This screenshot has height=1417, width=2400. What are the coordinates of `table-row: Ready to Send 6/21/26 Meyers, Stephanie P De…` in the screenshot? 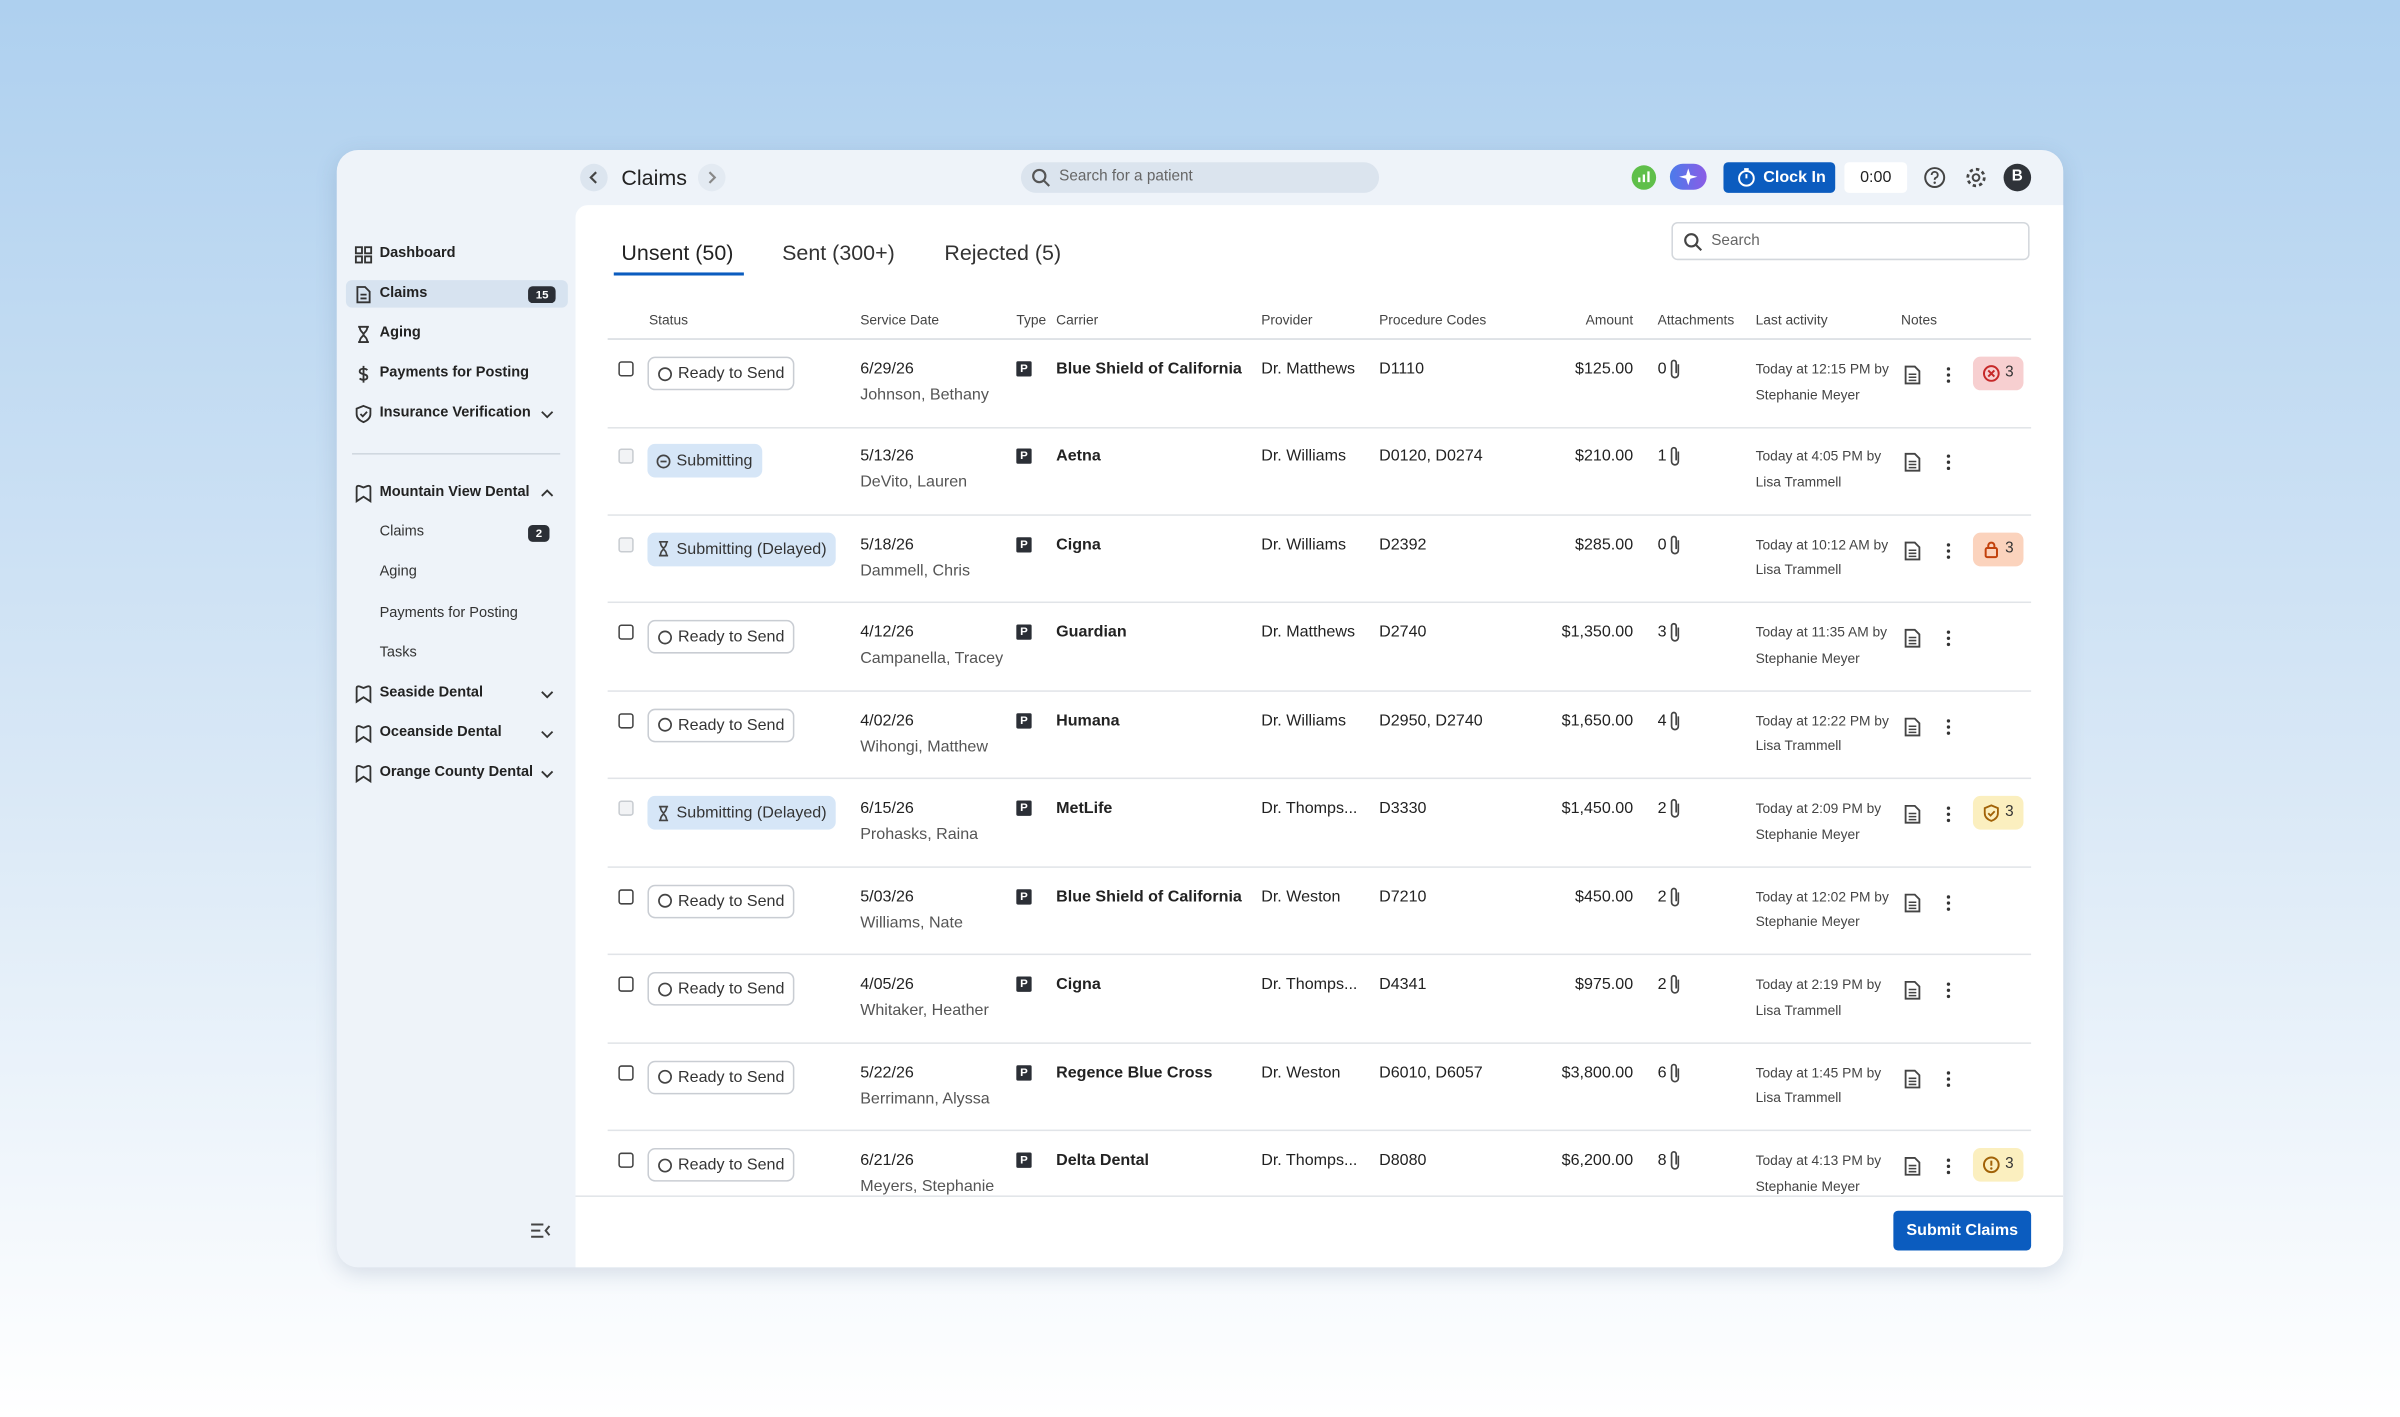 It's located at (1320, 1163).